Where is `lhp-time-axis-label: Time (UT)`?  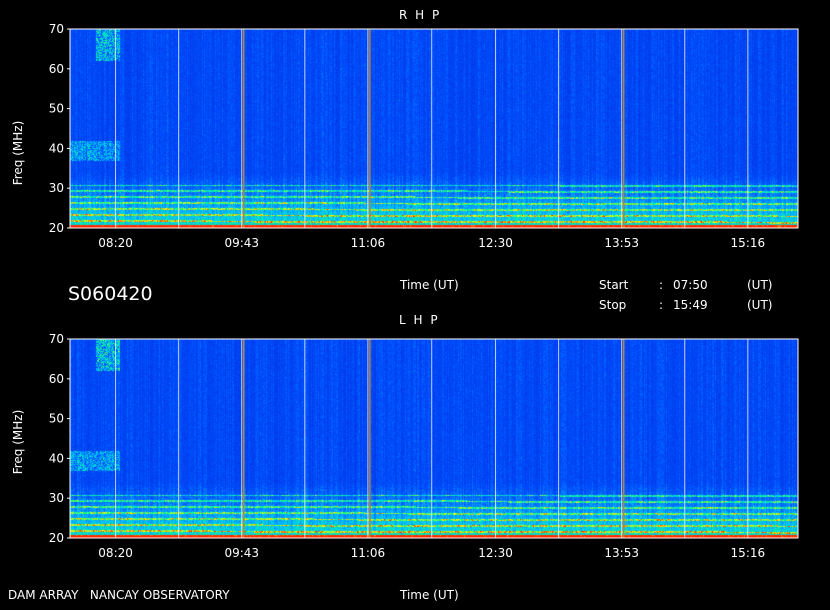 lhp-time-axis-label: Time (UT) is located at coordinates (429, 595).